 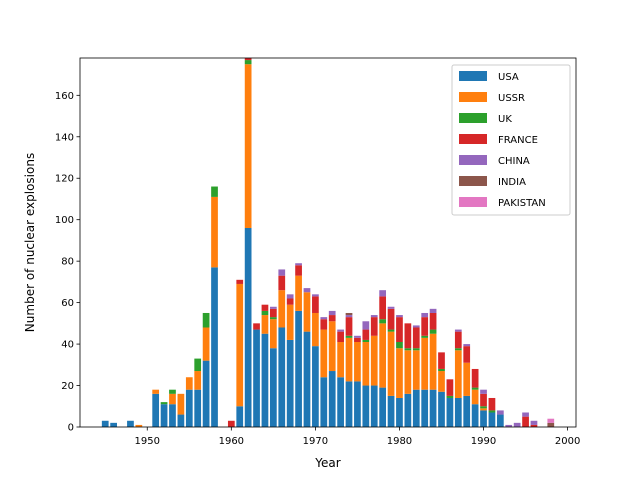 I want to click on bar-china-1983, so click(x=425, y=315).